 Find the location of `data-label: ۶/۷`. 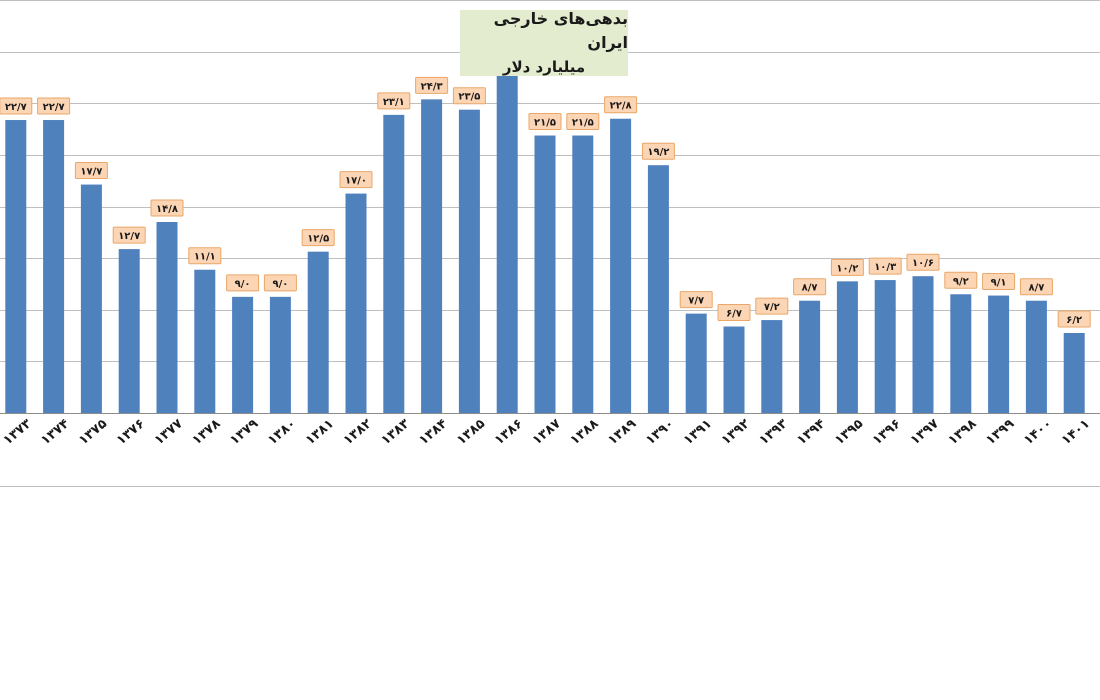

data-label: ۶/۷ is located at coordinates (734, 313).